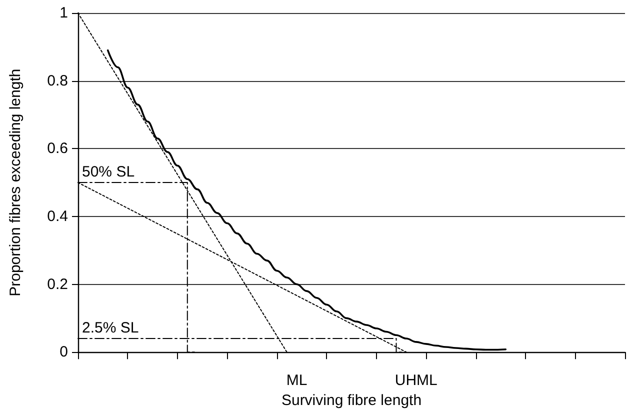 This screenshot has width=628, height=413. What do you see at coordinates (57, 284) in the screenshot?
I see `y-tick-label: 0.2` at bounding box center [57, 284].